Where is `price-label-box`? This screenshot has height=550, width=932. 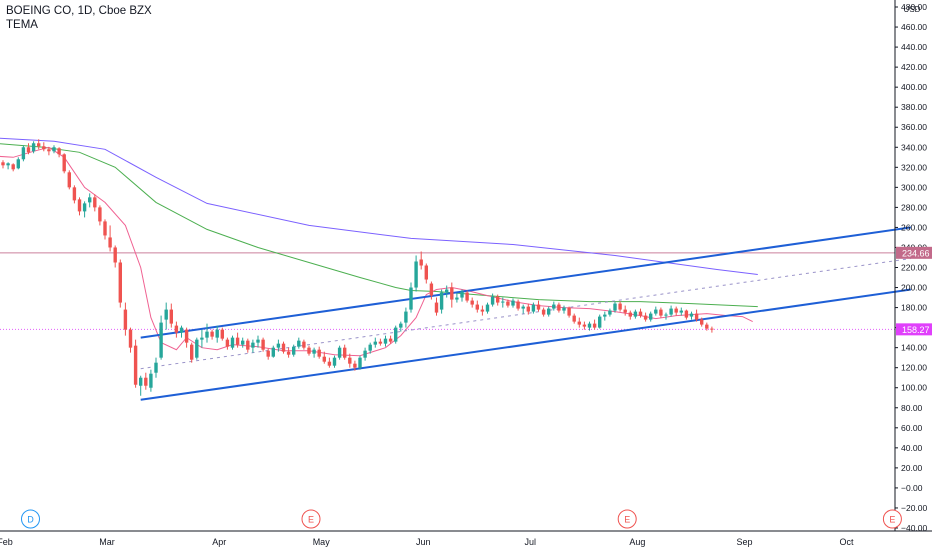
price-label-box is located at coordinates (914, 252).